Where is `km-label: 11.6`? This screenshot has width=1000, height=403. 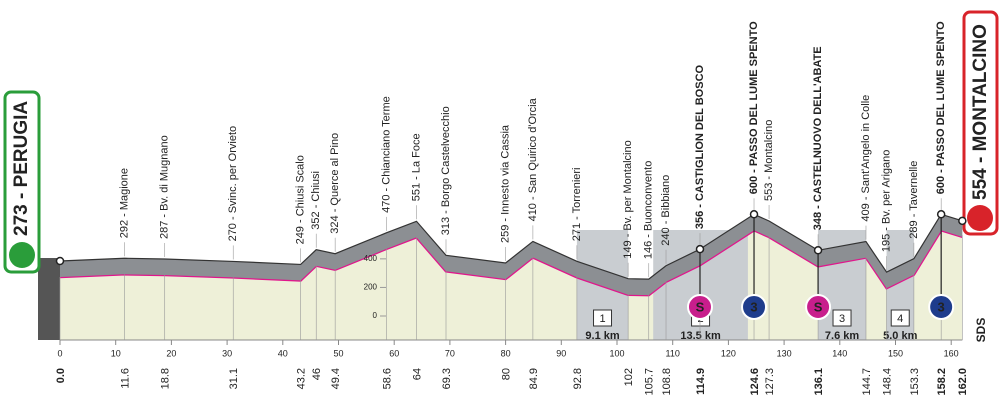
km-label: 11.6 is located at coordinates (126, 378).